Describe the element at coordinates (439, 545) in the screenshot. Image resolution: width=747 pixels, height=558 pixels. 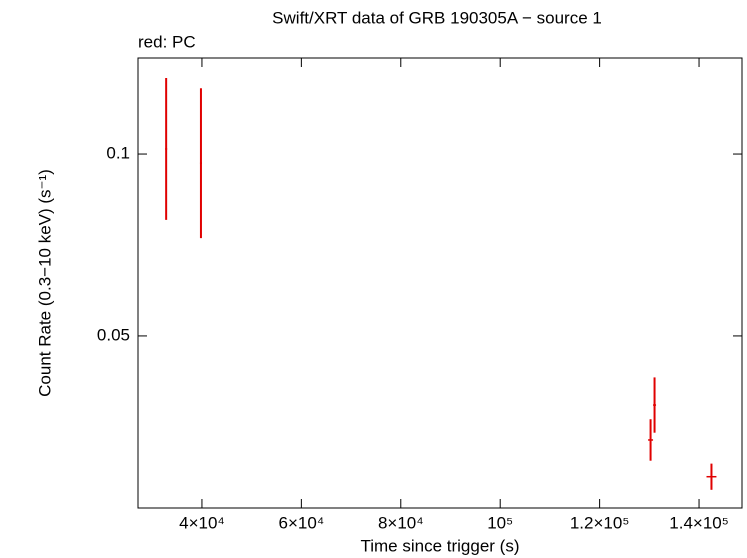
I see `x-axis-label: Time since trigger (s)` at that location.